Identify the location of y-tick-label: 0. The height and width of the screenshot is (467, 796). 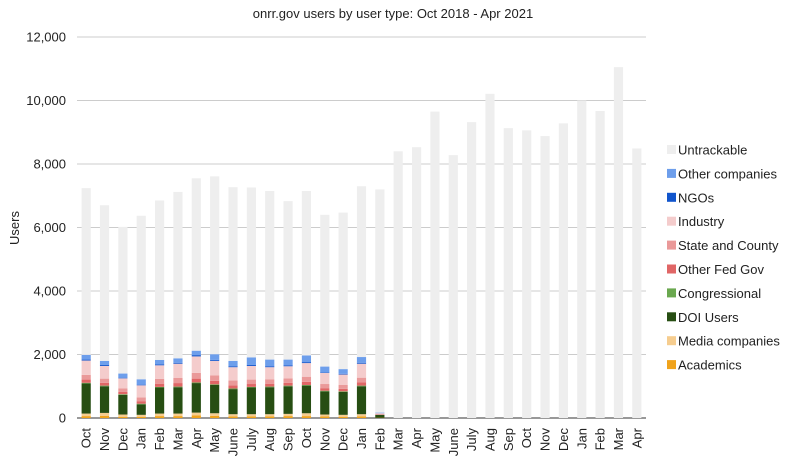
(62, 418).